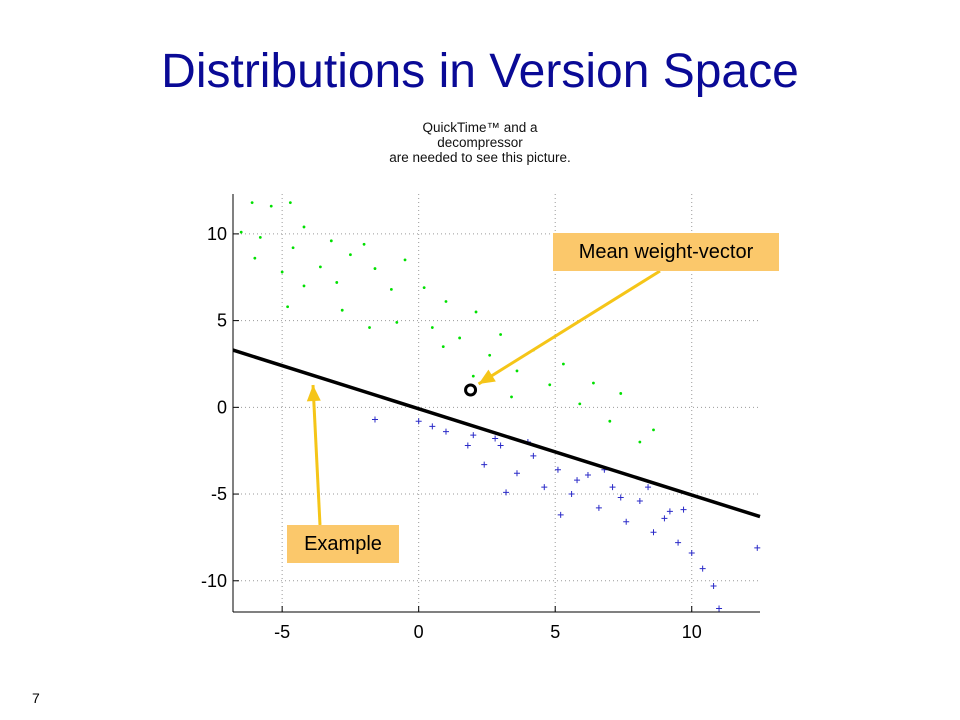  What do you see at coordinates (36, 698) in the screenshot?
I see `page-number: 7` at bounding box center [36, 698].